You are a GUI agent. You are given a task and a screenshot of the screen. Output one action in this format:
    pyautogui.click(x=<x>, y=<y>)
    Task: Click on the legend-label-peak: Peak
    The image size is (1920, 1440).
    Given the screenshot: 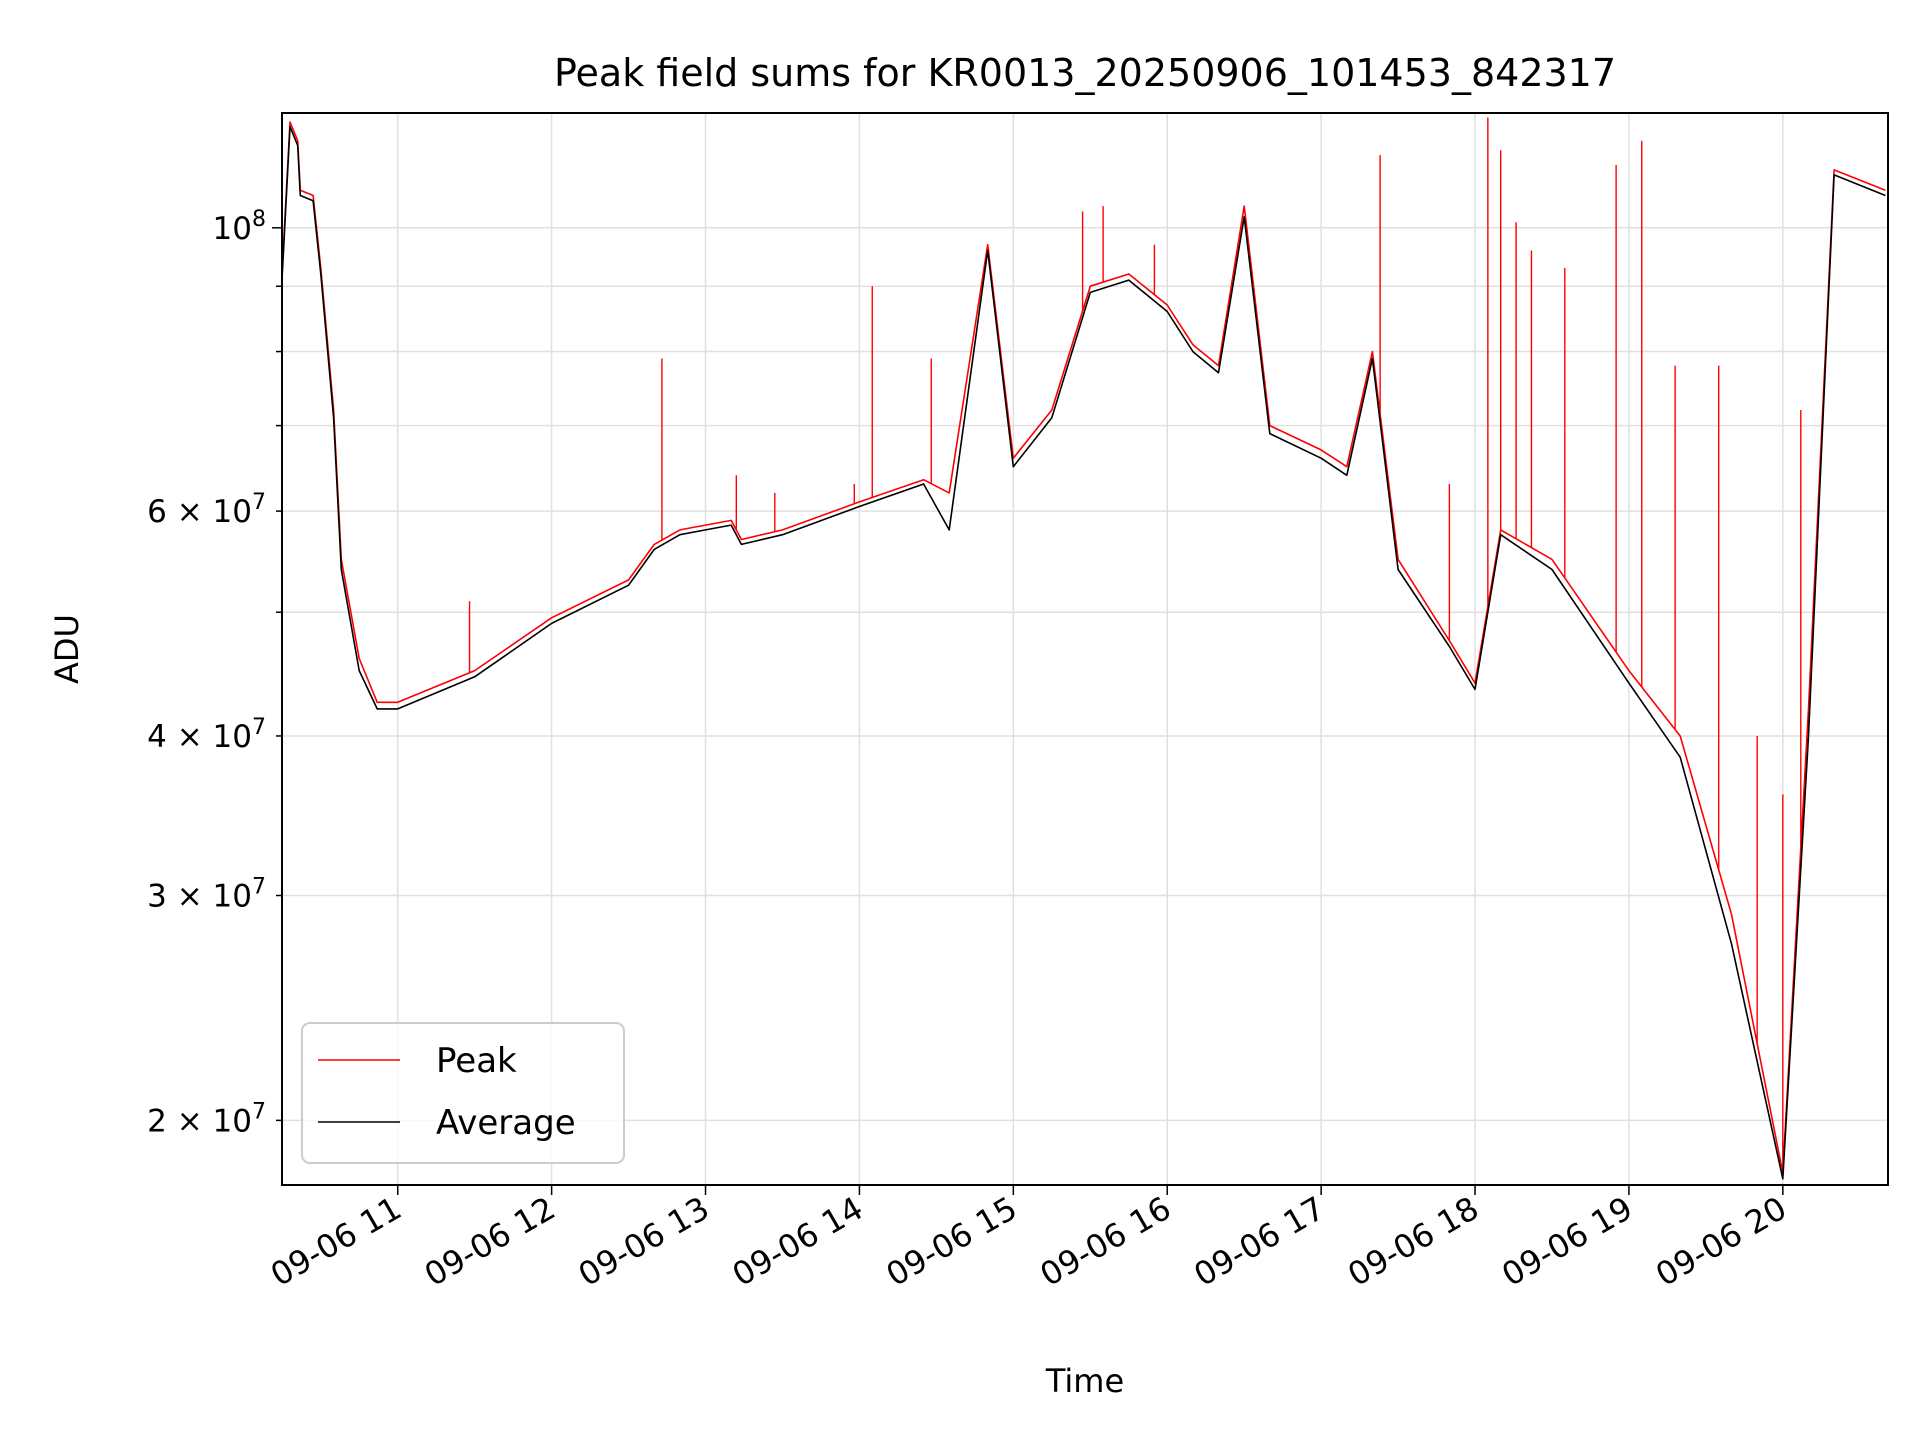 What is the action you would take?
    pyautogui.click(x=476, y=1061)
    